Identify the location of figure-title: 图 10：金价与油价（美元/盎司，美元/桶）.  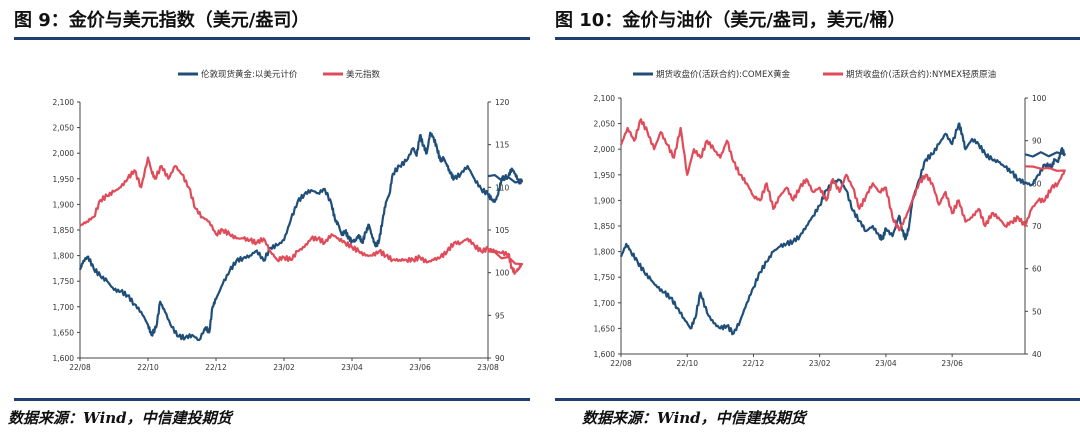
(730, 20).